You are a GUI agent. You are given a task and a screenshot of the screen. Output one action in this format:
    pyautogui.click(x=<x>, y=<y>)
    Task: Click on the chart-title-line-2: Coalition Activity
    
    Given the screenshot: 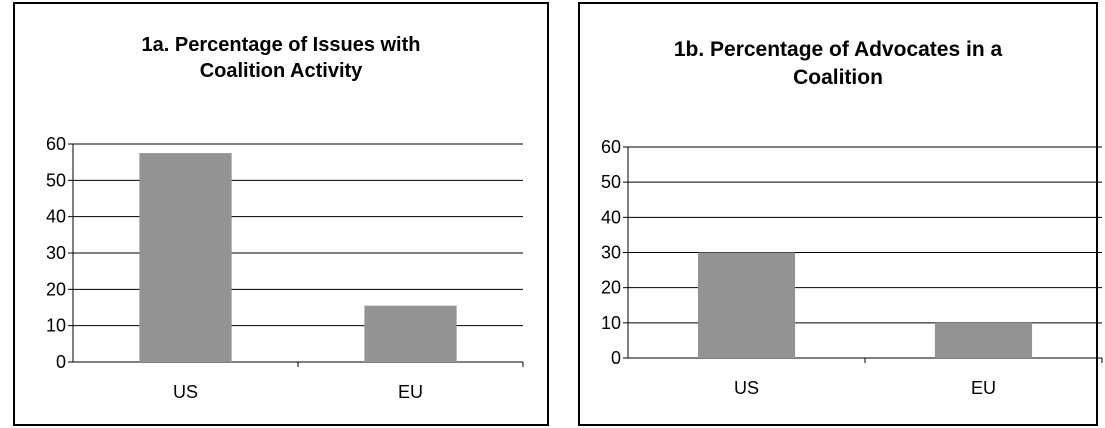 What is the action you would take?
    pyautogui.click(x=281, y=71)
    